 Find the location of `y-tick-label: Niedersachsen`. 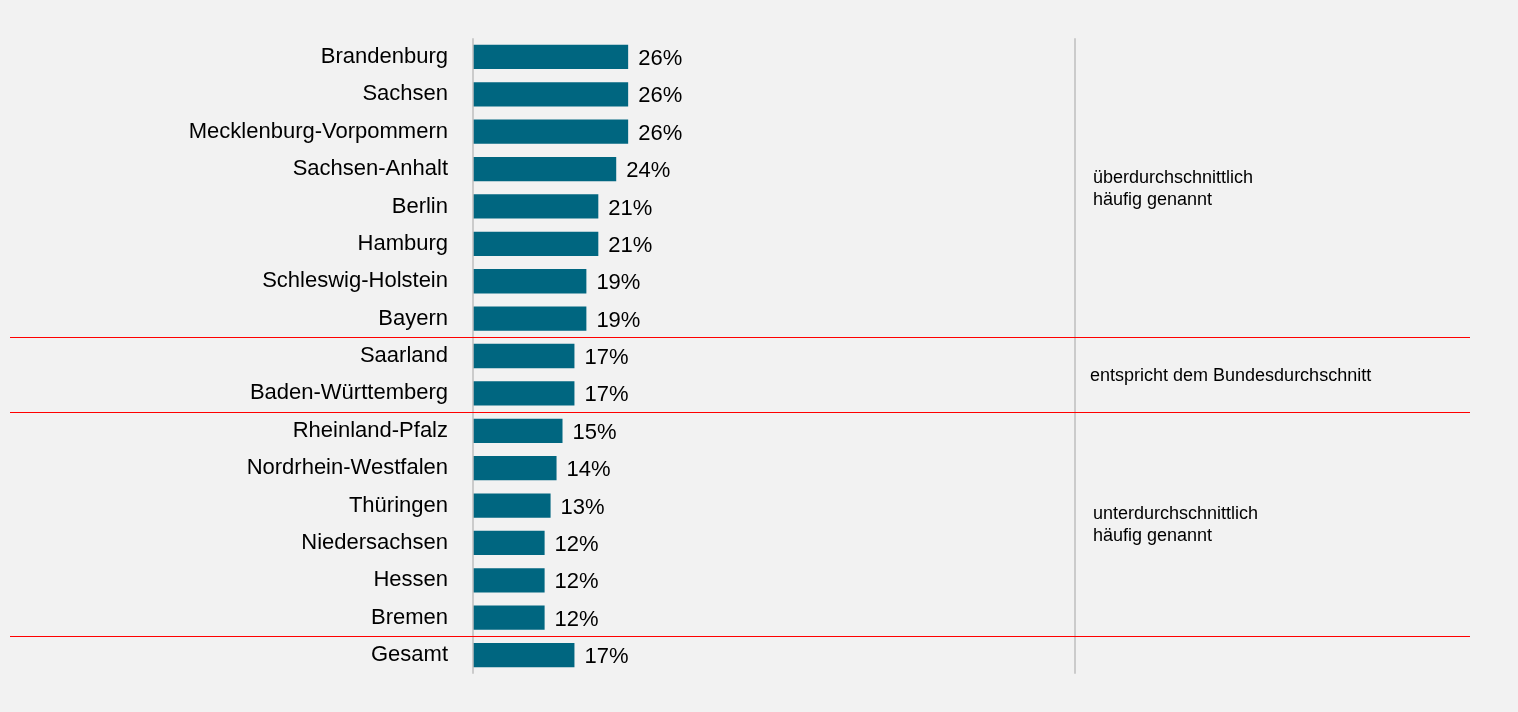

y-tick-label: Niedersachsen is located at coordinates (374, 541).